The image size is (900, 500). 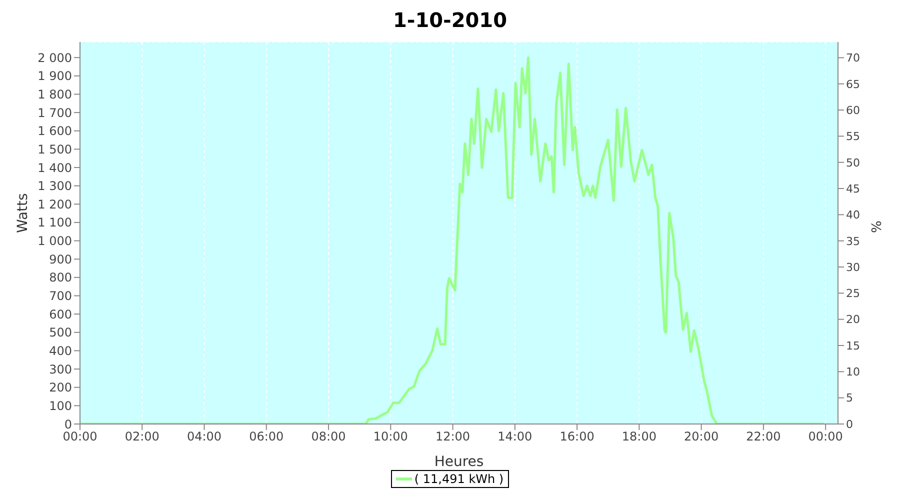 I want to click on y-tick-label: 1 900, so click(x=55, y=76).